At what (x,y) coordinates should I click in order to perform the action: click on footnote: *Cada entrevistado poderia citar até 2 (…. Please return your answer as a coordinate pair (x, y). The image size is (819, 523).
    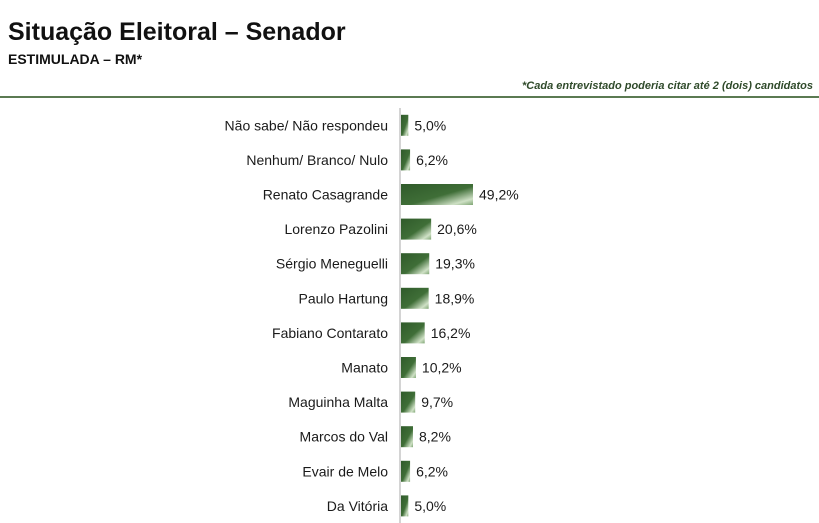
    Looking at the image, I should click on (667, 86).